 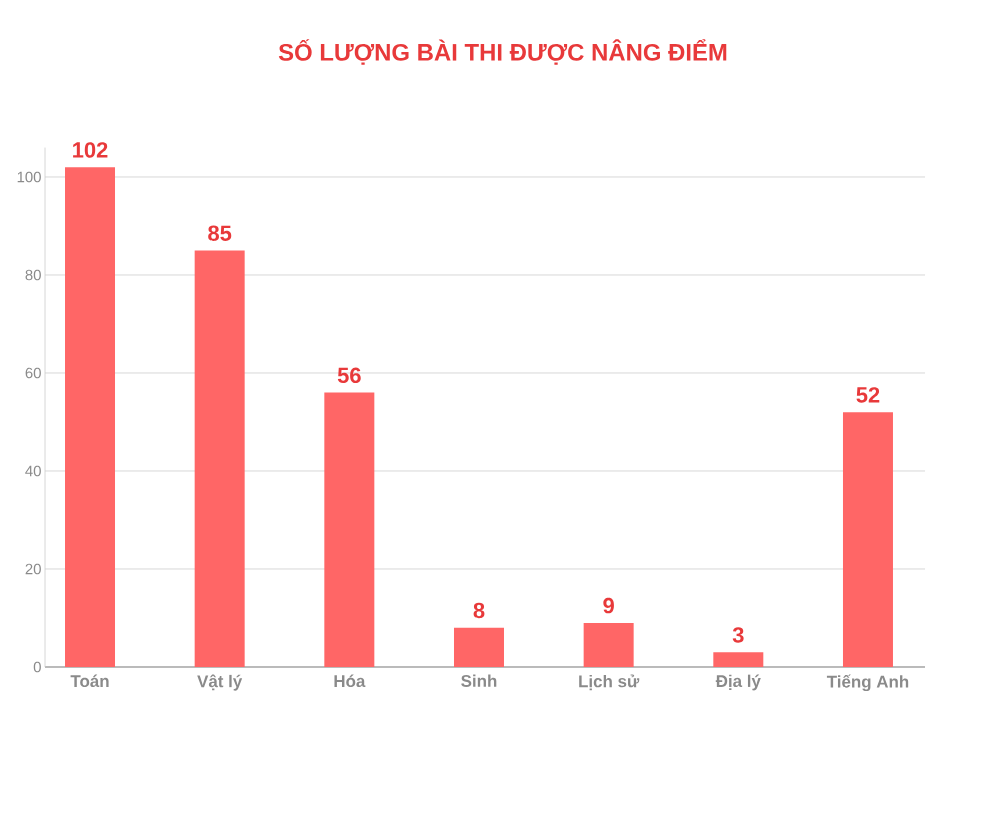 I want to click on y-tick-label: 60, so click(x=33, y=373).